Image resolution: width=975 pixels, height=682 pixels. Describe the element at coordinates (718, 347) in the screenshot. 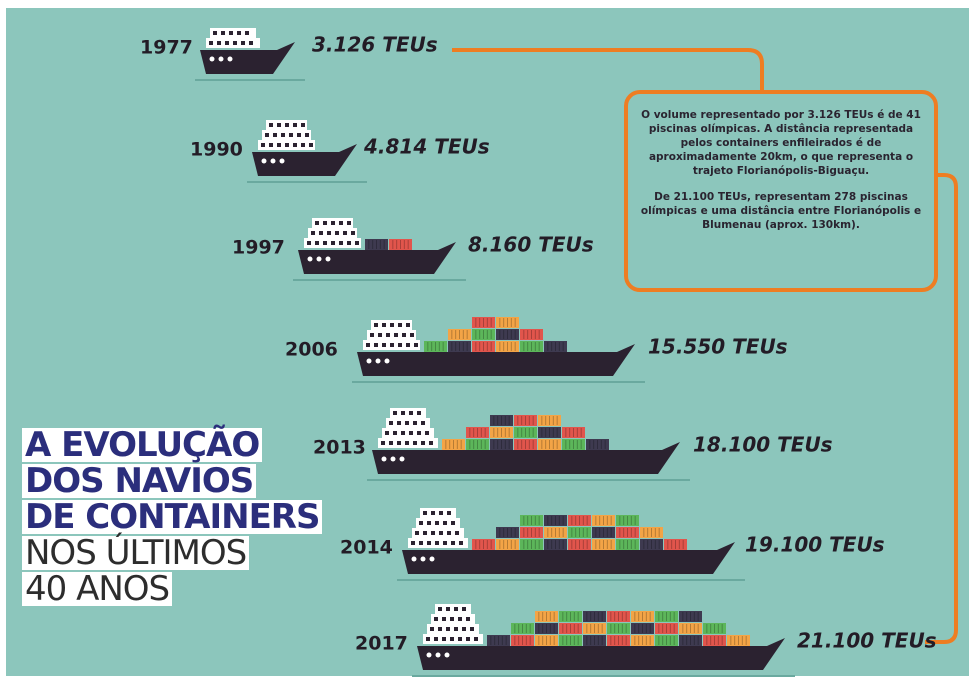

I see `ship-capacity: 15.550 TEUs` at that location.